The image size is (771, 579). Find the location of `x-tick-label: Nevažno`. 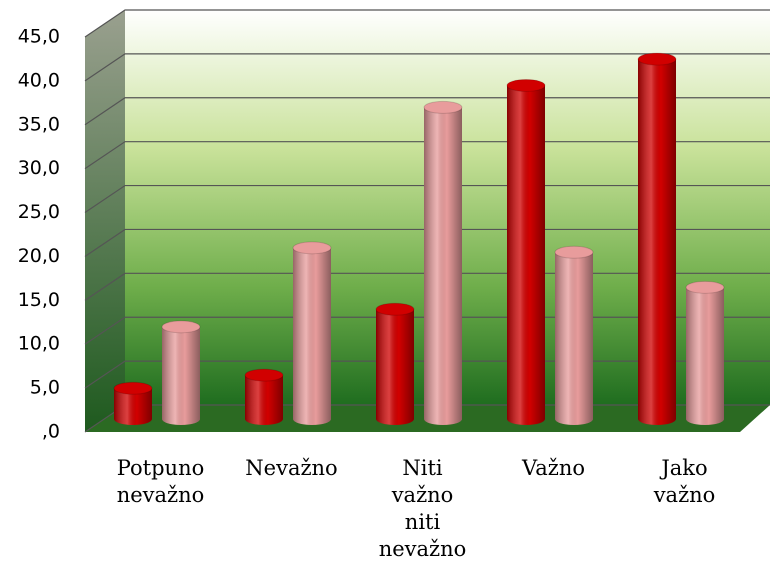

x-tick-label: Nevažno is located at coordinates (291, 468).